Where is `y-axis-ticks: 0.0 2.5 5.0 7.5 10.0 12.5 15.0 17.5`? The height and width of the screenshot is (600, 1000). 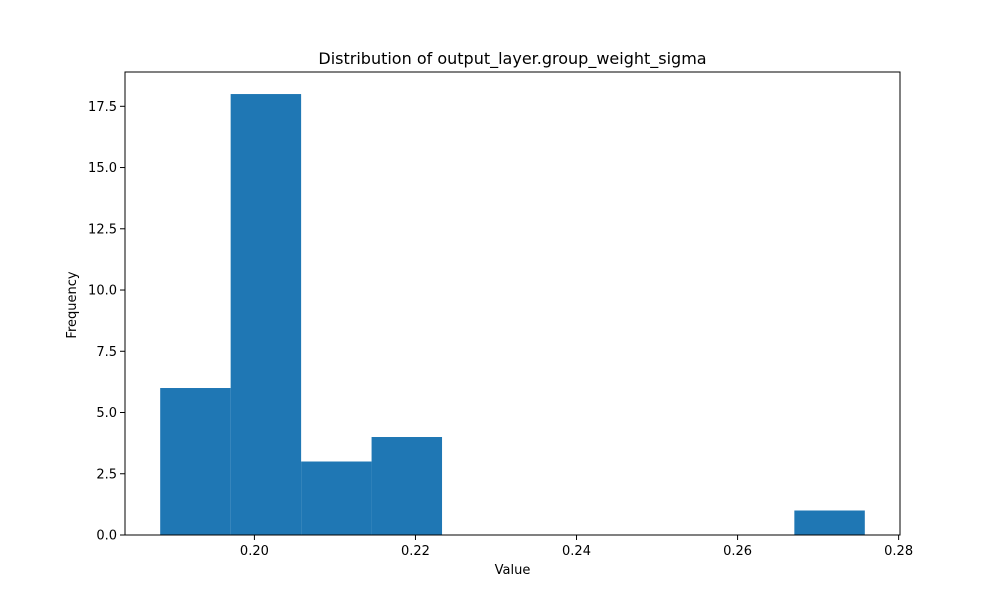
y-axis-ticks: 0.0 2.5 5.0 7.5 10.0 12.5 15.0 17.5 is located at coordinates (106, 322).